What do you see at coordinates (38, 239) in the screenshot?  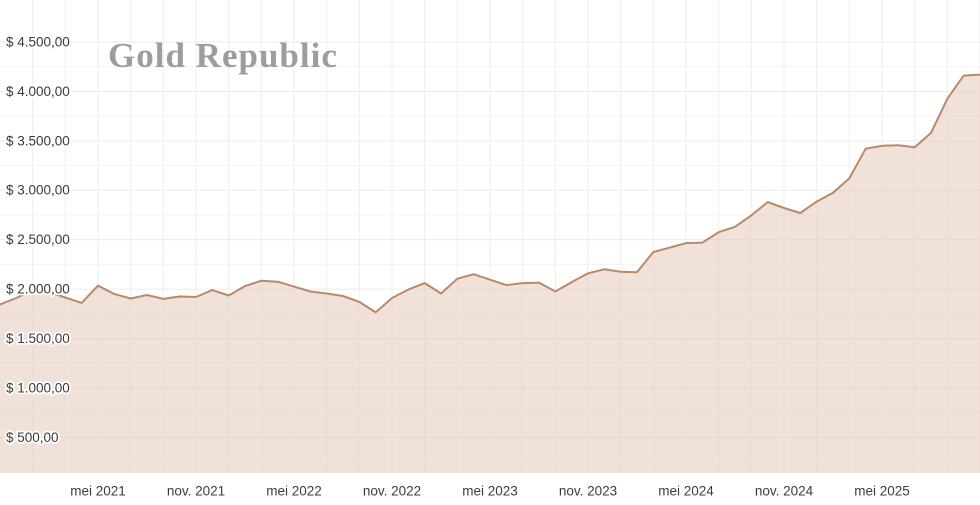 I see `y-axis-tick-label: $ 2.500,00` at bounding box center [38, 239].